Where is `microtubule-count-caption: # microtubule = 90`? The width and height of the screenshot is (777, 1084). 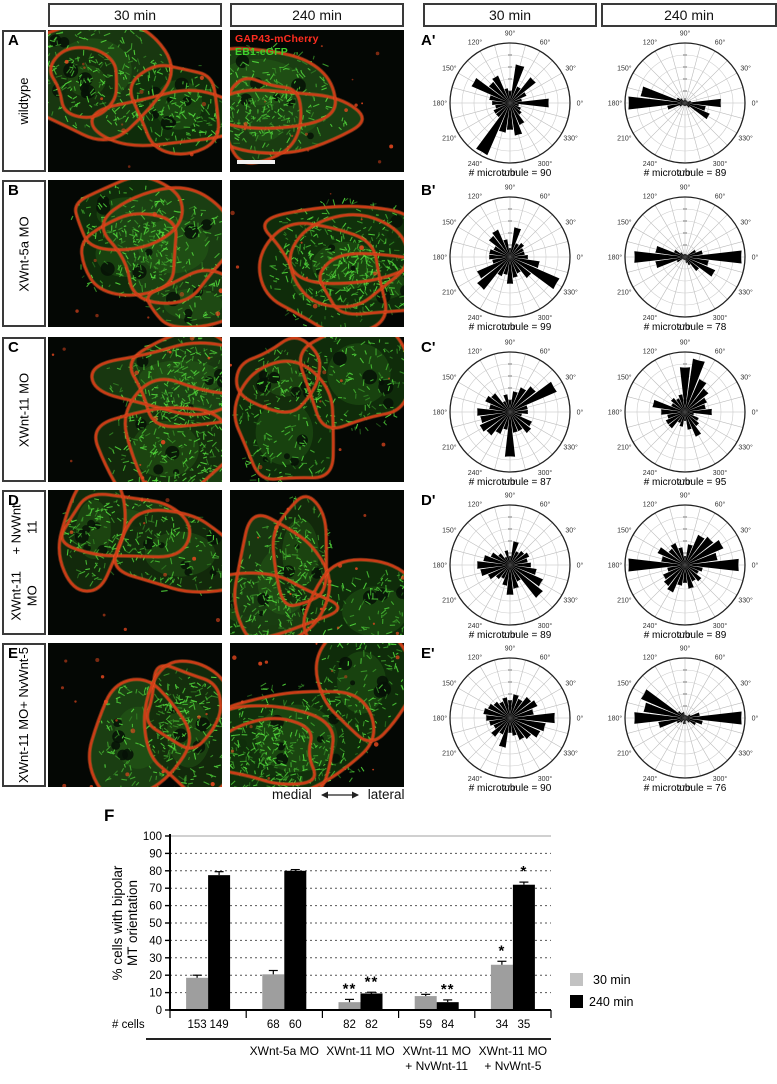 microtubule-count-caption: # microtubule = 90 is located at coordinates (510, 173).